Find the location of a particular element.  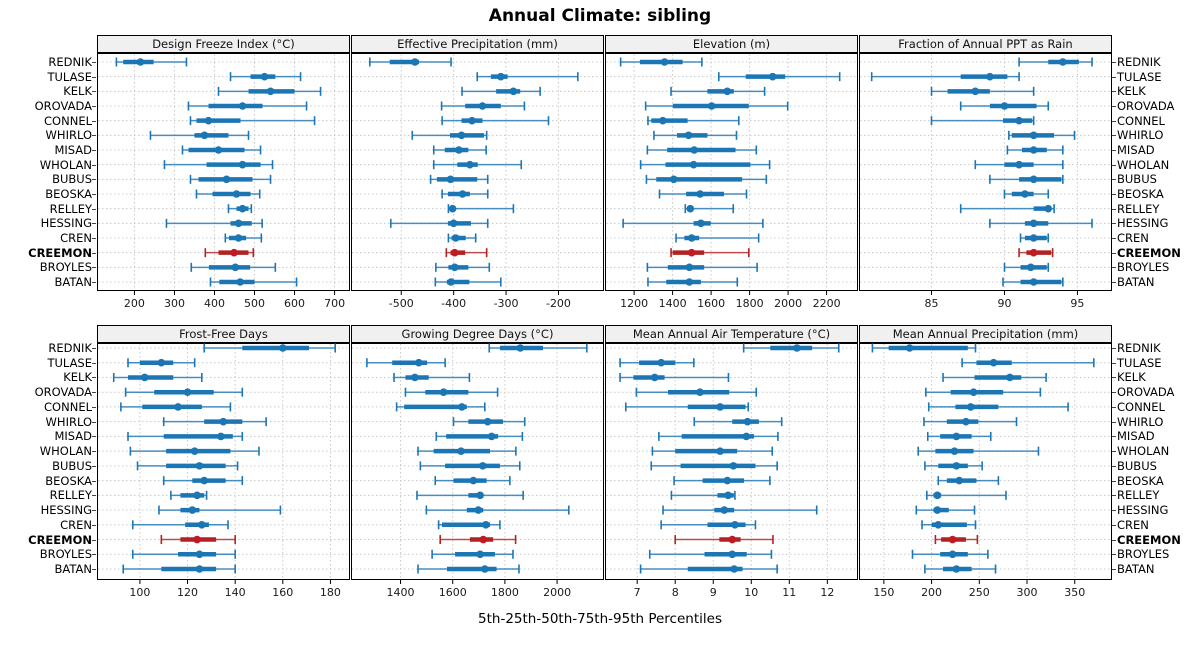

panel-strip-title: Mean Annual Air Temperature (°C) is located at coordinates (731, 334).